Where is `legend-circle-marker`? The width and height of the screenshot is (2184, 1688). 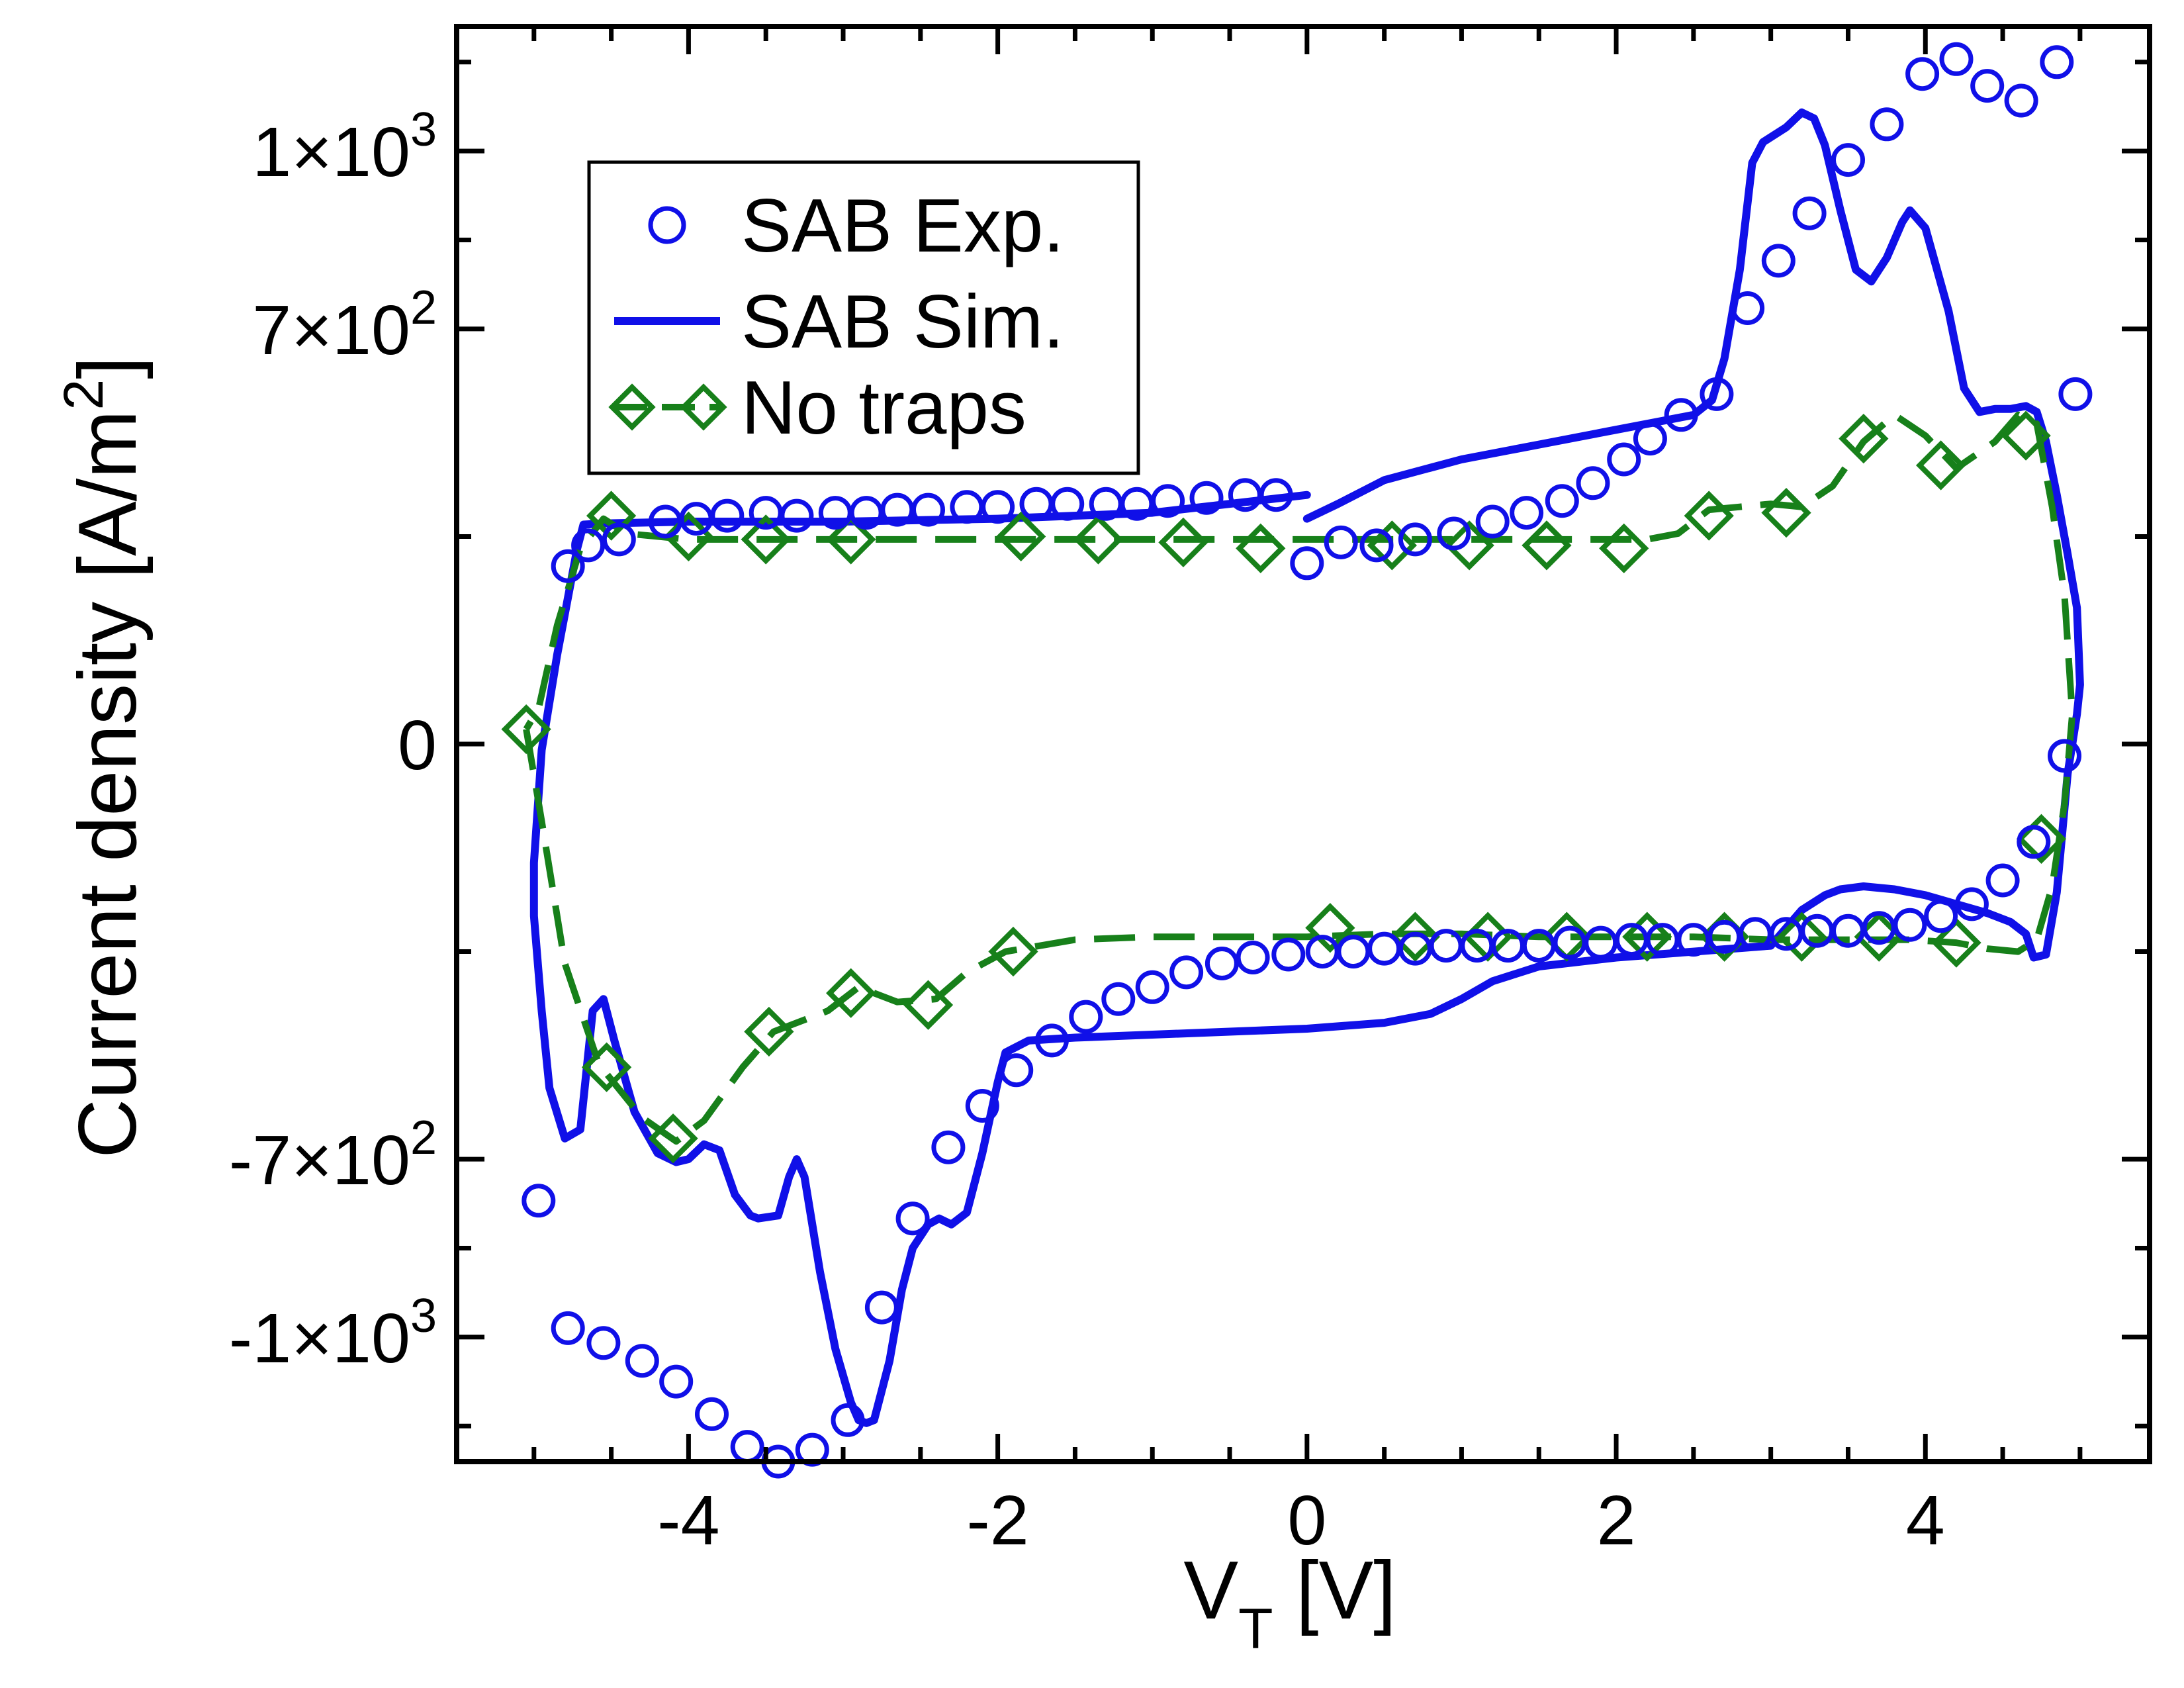
legend-circle-marker is located at coordinates (667, 225).